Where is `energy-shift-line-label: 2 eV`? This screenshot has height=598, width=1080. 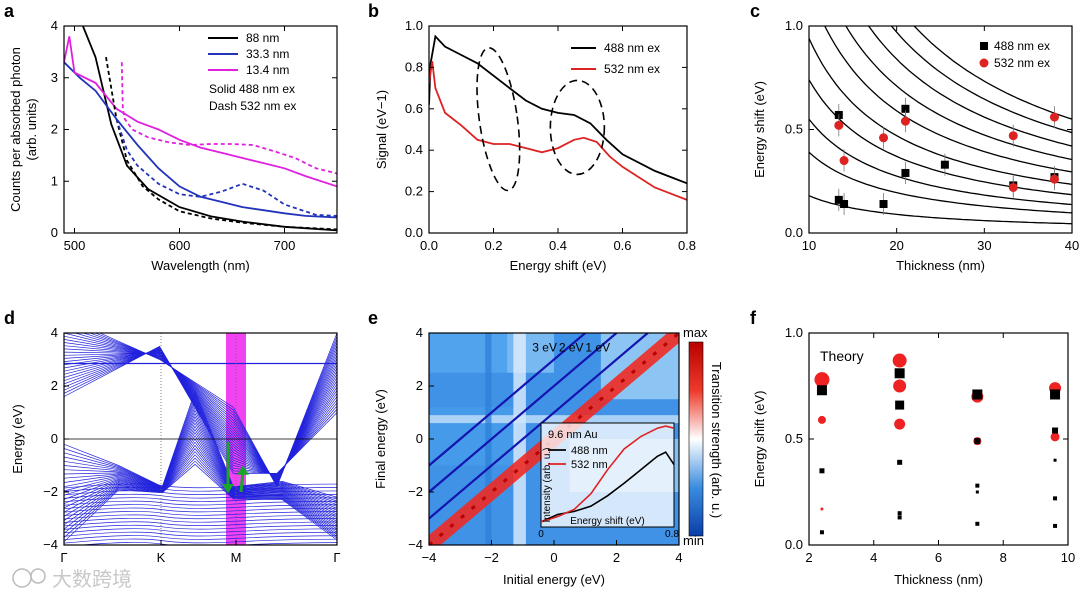
energy-shift-line-label: 2 eV is located at coordinates (571, 348).